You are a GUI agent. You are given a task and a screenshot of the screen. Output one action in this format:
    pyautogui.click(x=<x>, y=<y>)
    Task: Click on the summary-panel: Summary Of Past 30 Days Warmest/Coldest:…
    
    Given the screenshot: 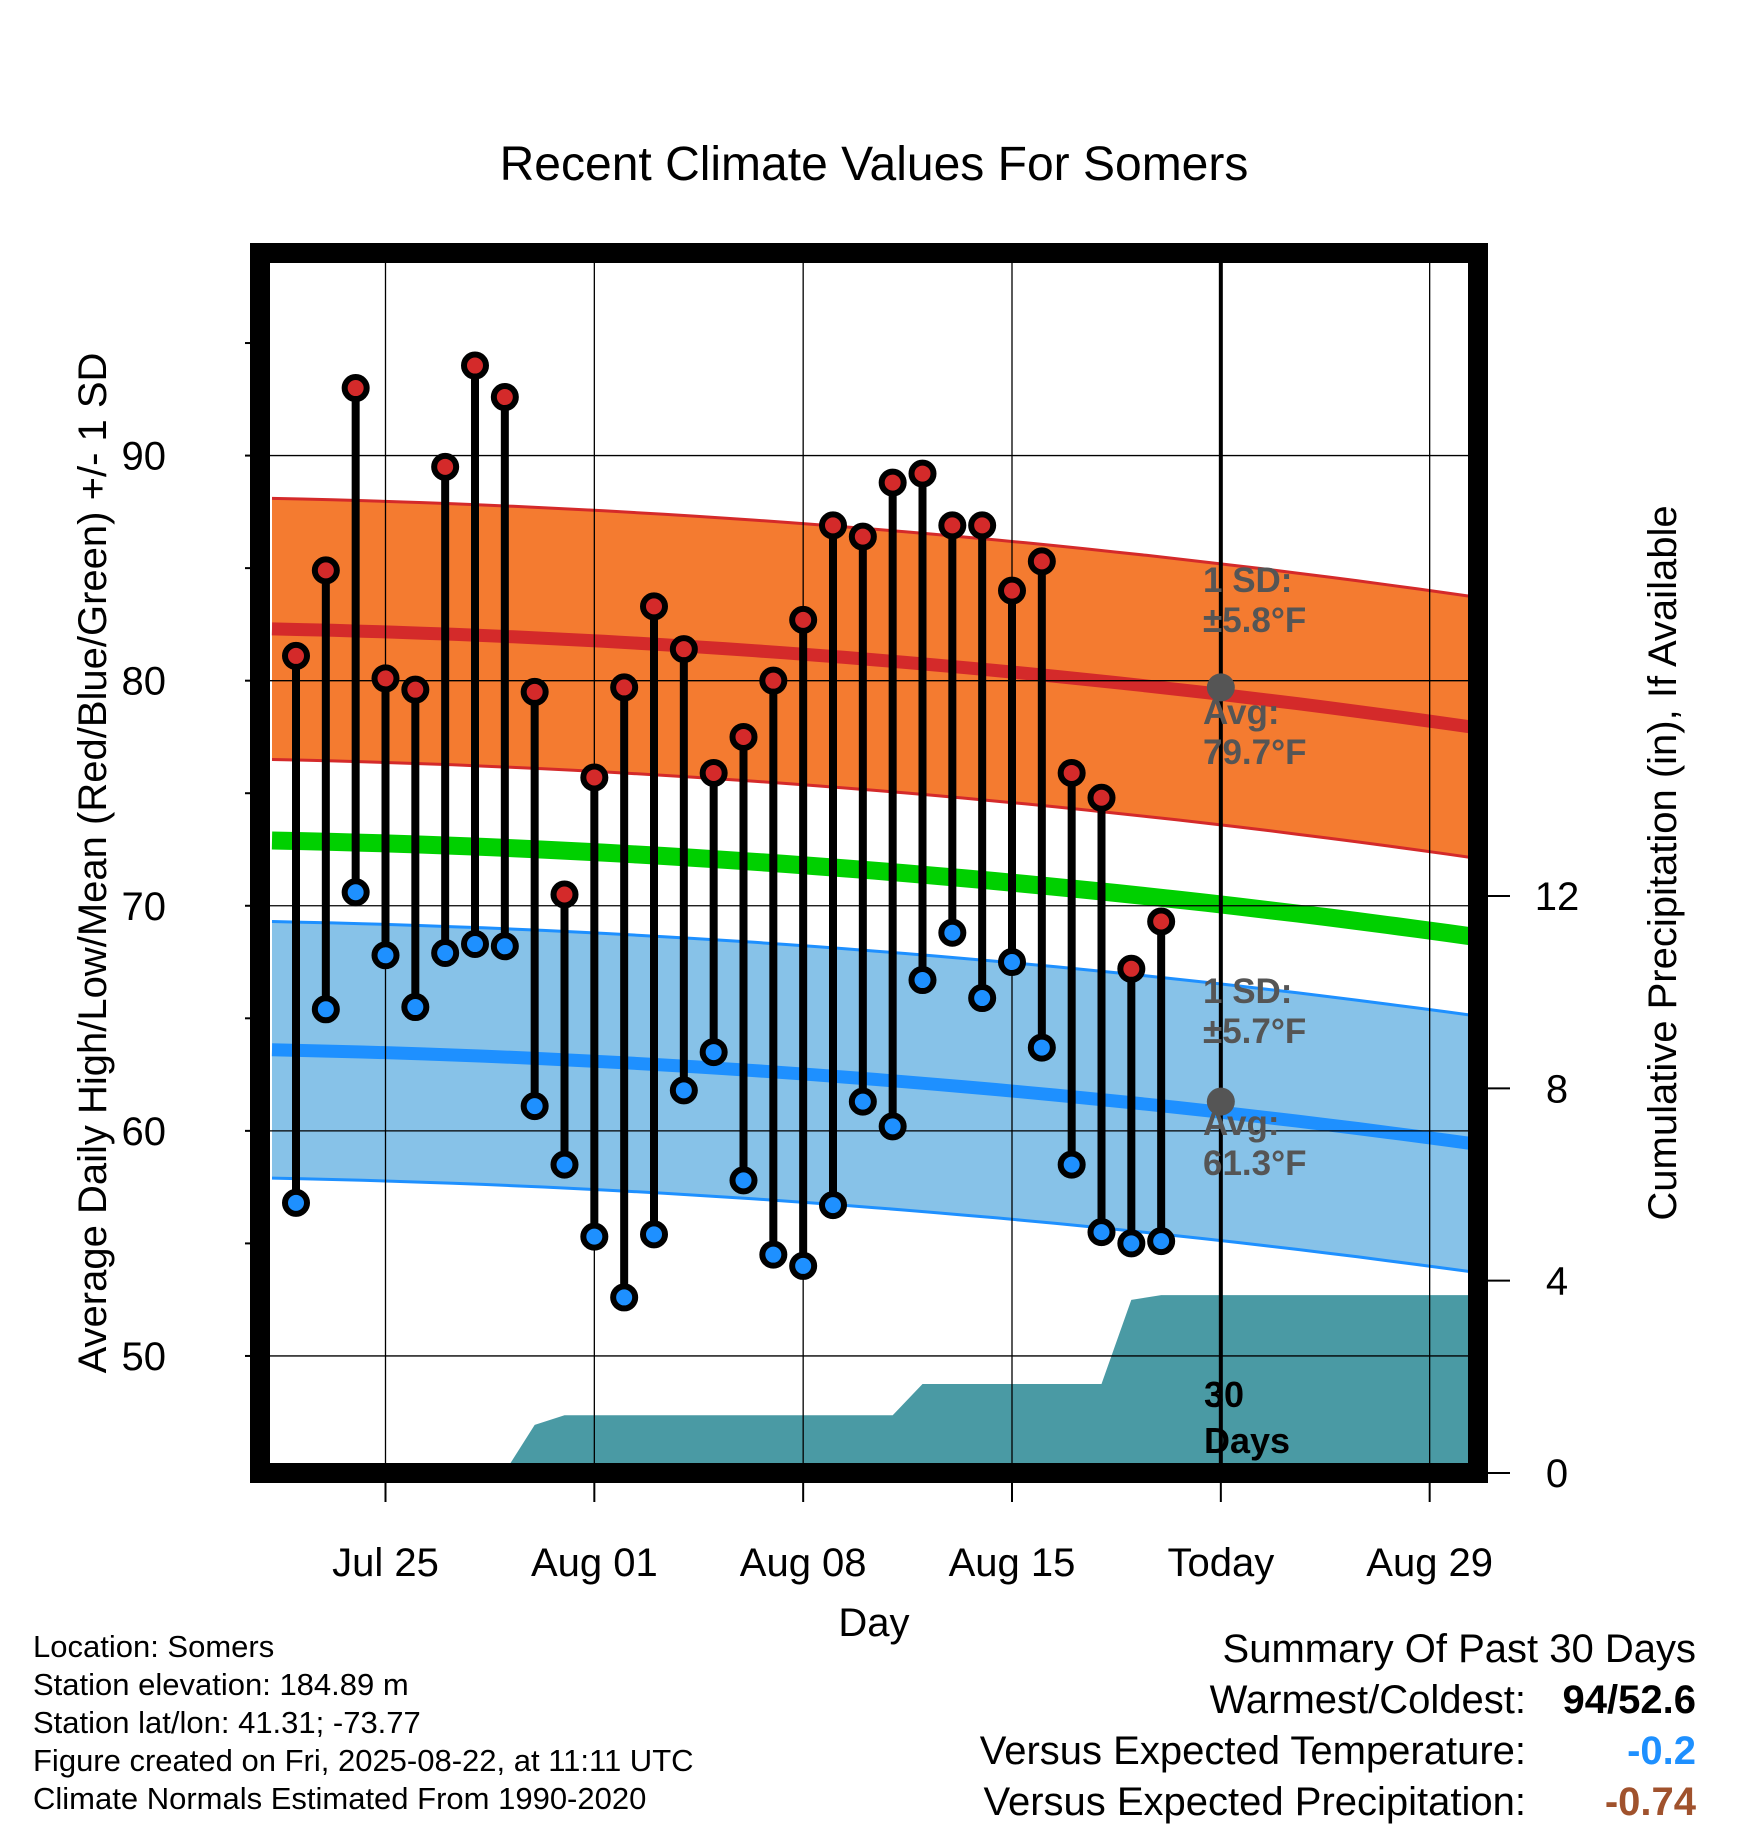 What is the action you would take?
    pyautogui.click(x=1338, y=1726)
    